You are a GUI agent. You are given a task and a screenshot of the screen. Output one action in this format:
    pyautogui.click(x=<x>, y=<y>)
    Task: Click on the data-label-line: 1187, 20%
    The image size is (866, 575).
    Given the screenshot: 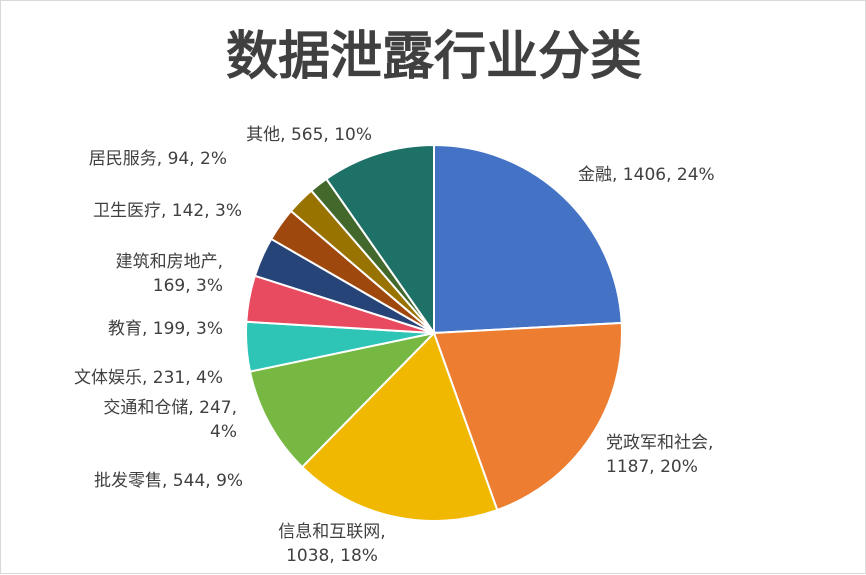 What is the action you would take?
    pyautogui.click(x=652, y=467)
    